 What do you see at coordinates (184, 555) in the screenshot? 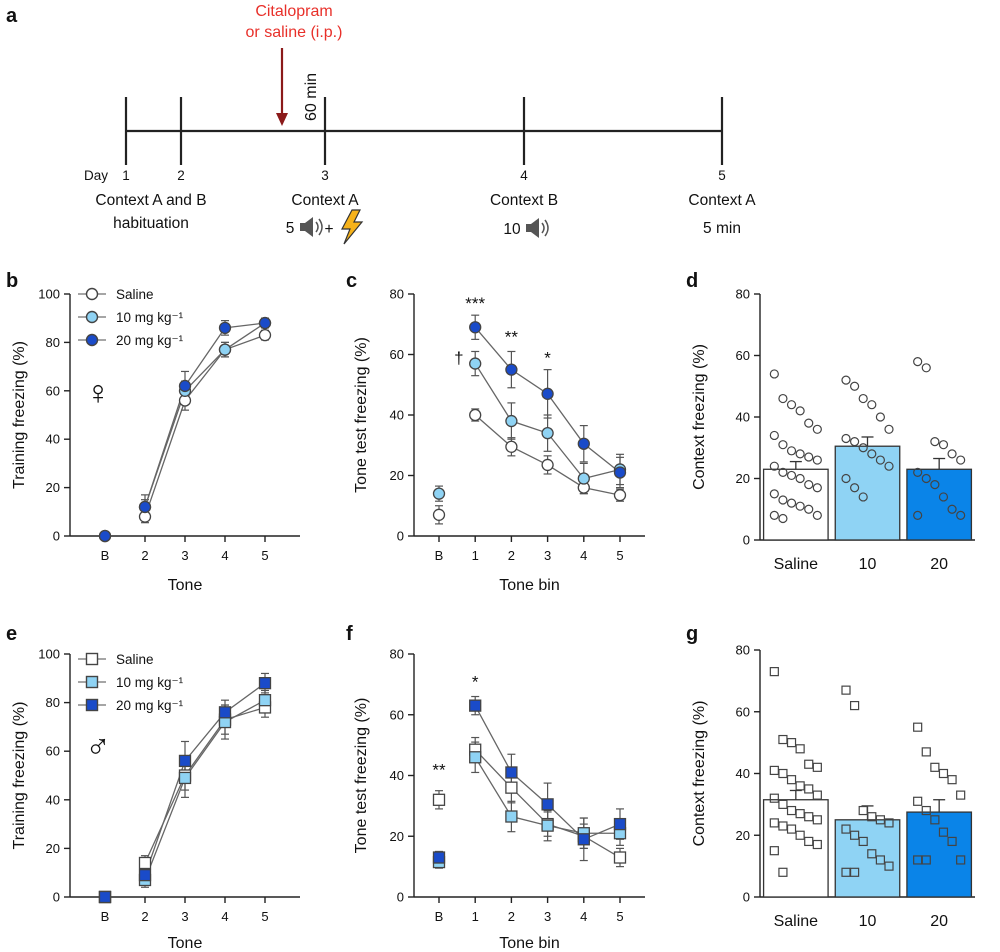
I see `x-tick-label-b: 3` at bounding box center [184, 555].